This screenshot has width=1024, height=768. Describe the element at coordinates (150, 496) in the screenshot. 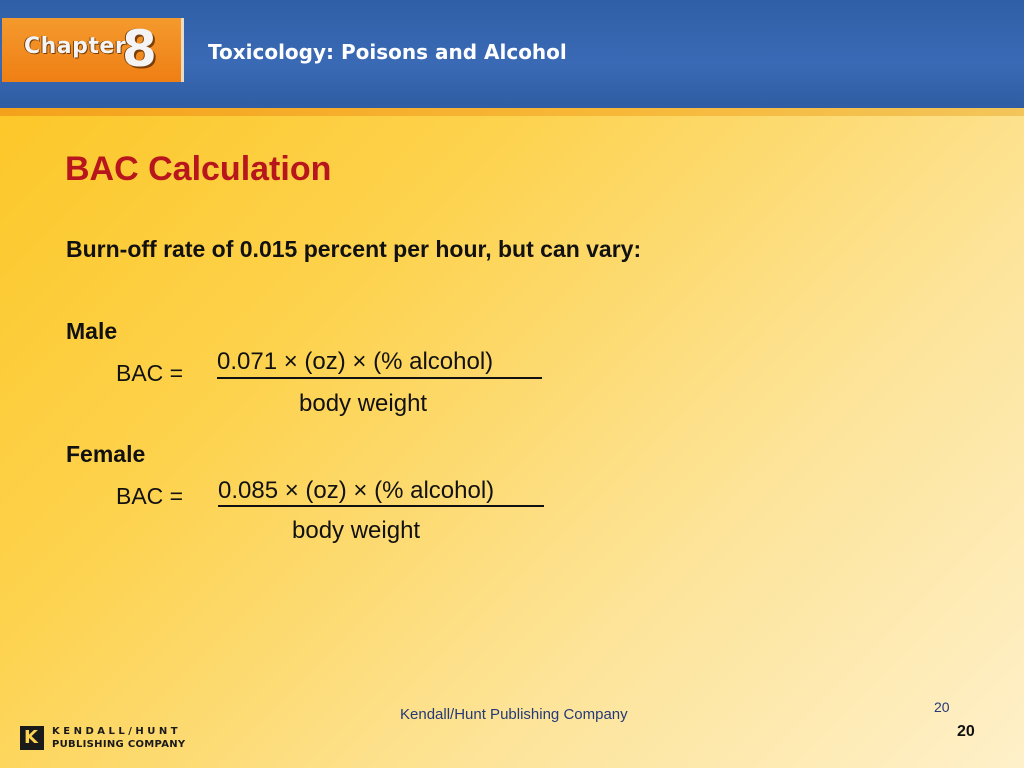

I see `female-bac-label: BAC =` at that location.